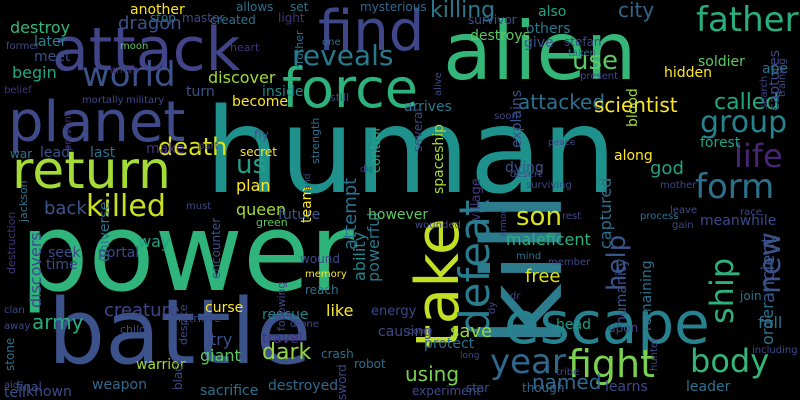 The width and height of the screenshot is (800, 400). Describe the element at coordinates (50, 42) in the screenshot. I see `word-later: later` at that location.